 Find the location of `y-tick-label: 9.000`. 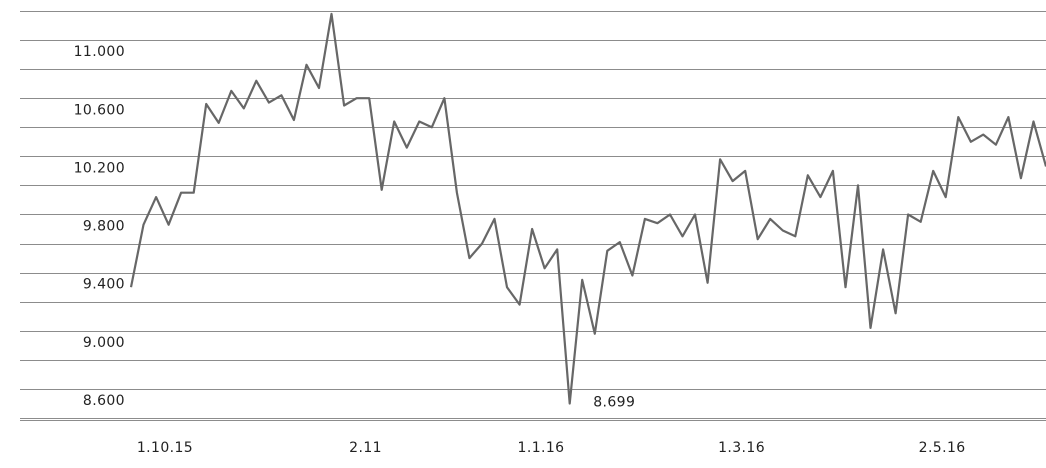

y-tick-label: 9.000 is located at coordinates (104, 343).